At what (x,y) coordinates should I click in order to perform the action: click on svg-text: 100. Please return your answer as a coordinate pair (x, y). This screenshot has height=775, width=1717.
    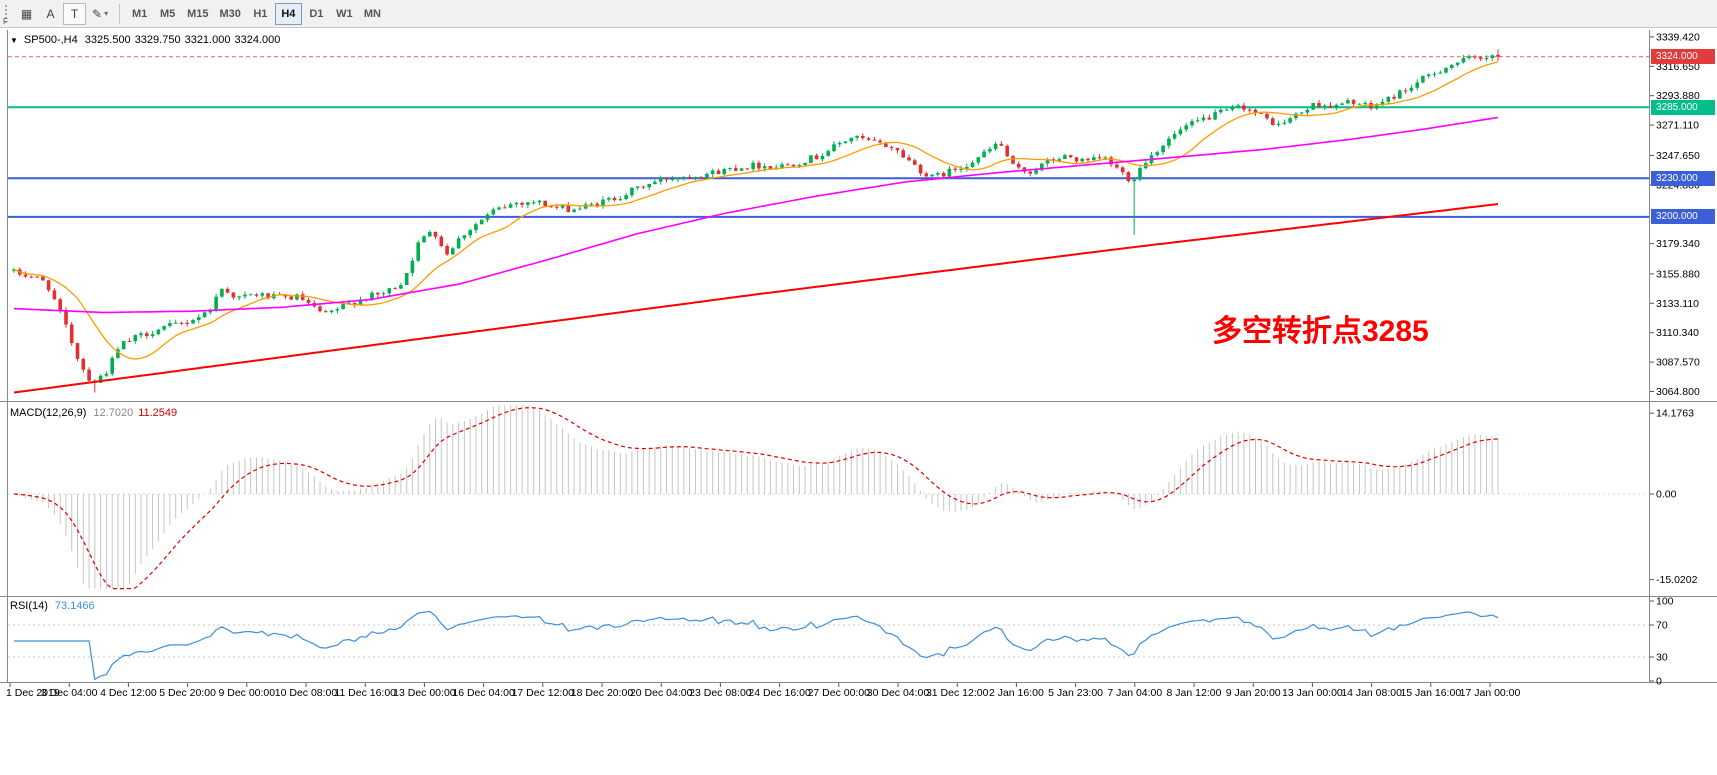
    Looking at the image, I should click on (1665, 602).